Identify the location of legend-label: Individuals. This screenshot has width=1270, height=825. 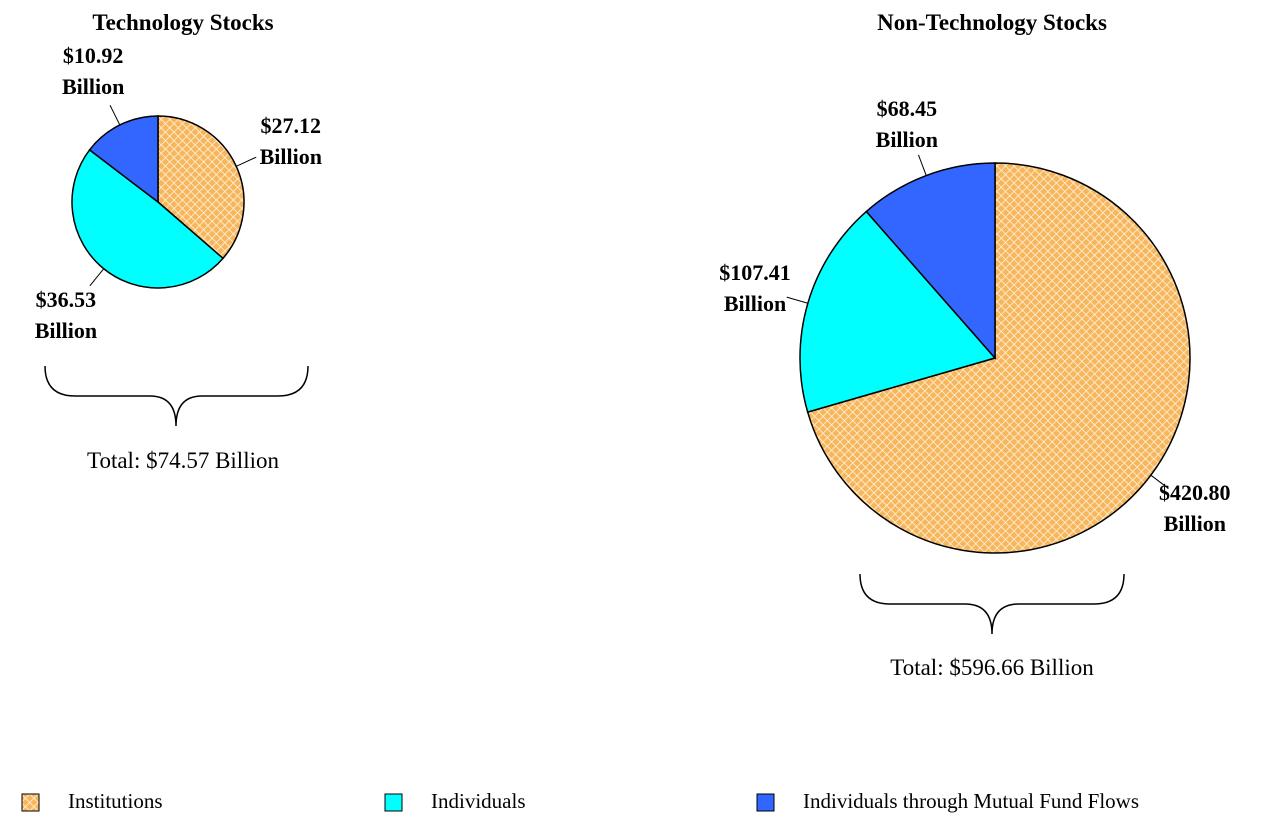
(478, 801).